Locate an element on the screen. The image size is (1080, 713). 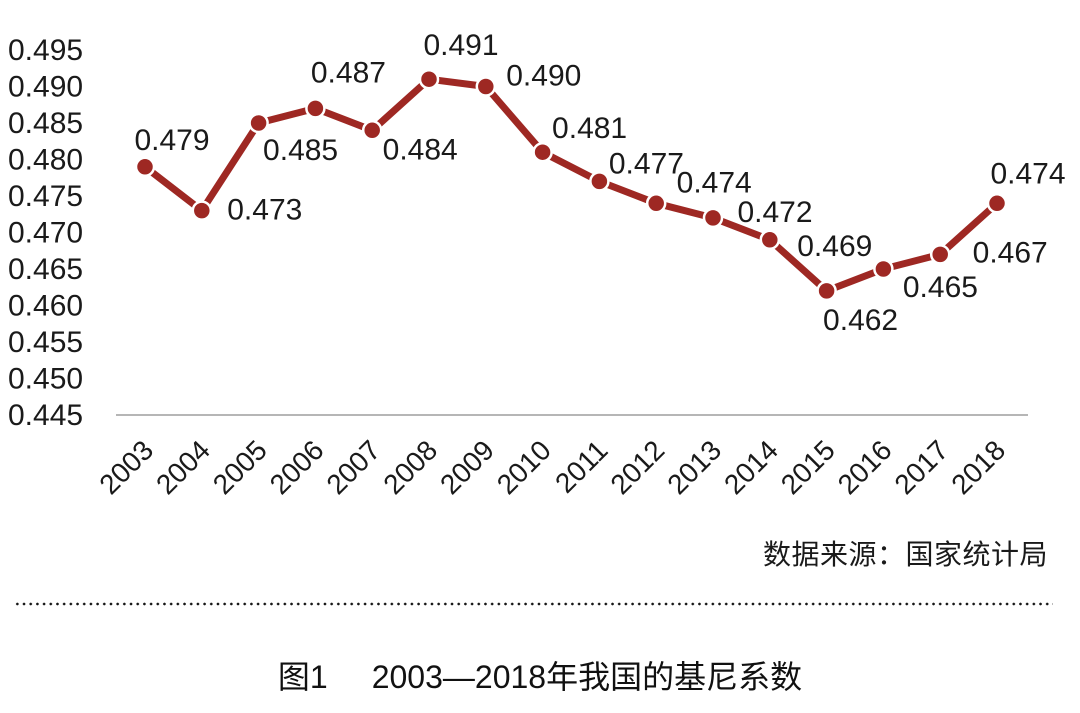
x-tick-label: 2003 is located at coordinates (126, 467).